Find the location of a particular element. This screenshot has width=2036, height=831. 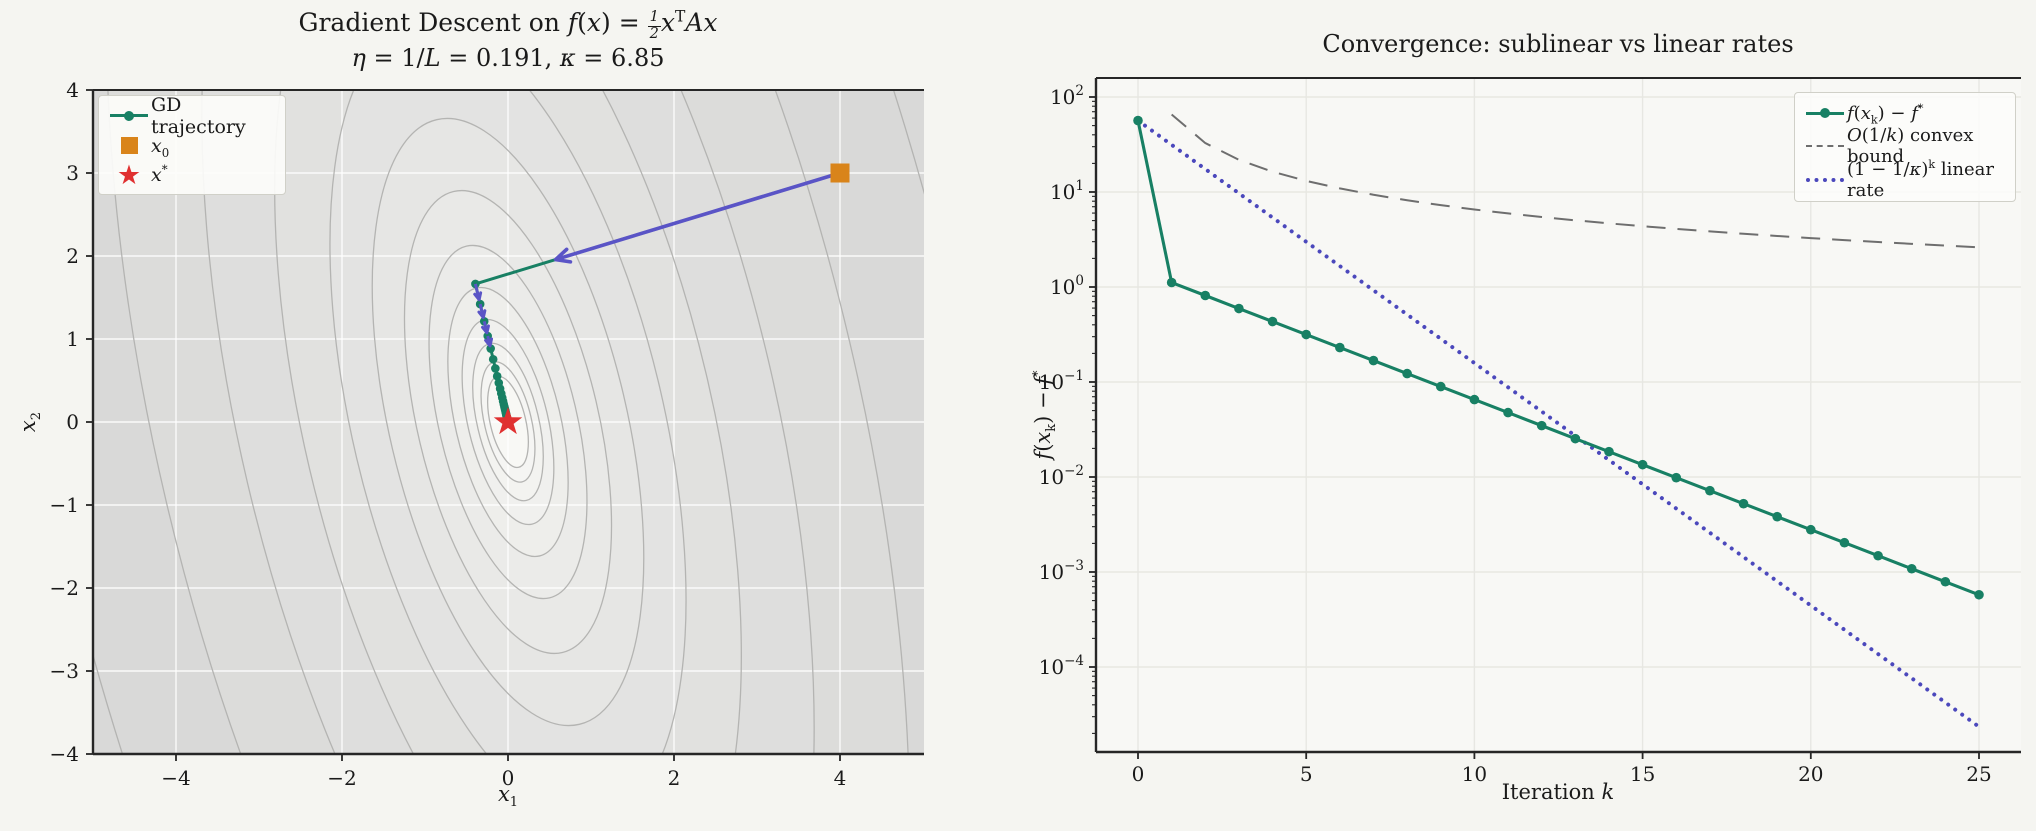

legend-item-x0: x0 is located at coordinates (192, 146).